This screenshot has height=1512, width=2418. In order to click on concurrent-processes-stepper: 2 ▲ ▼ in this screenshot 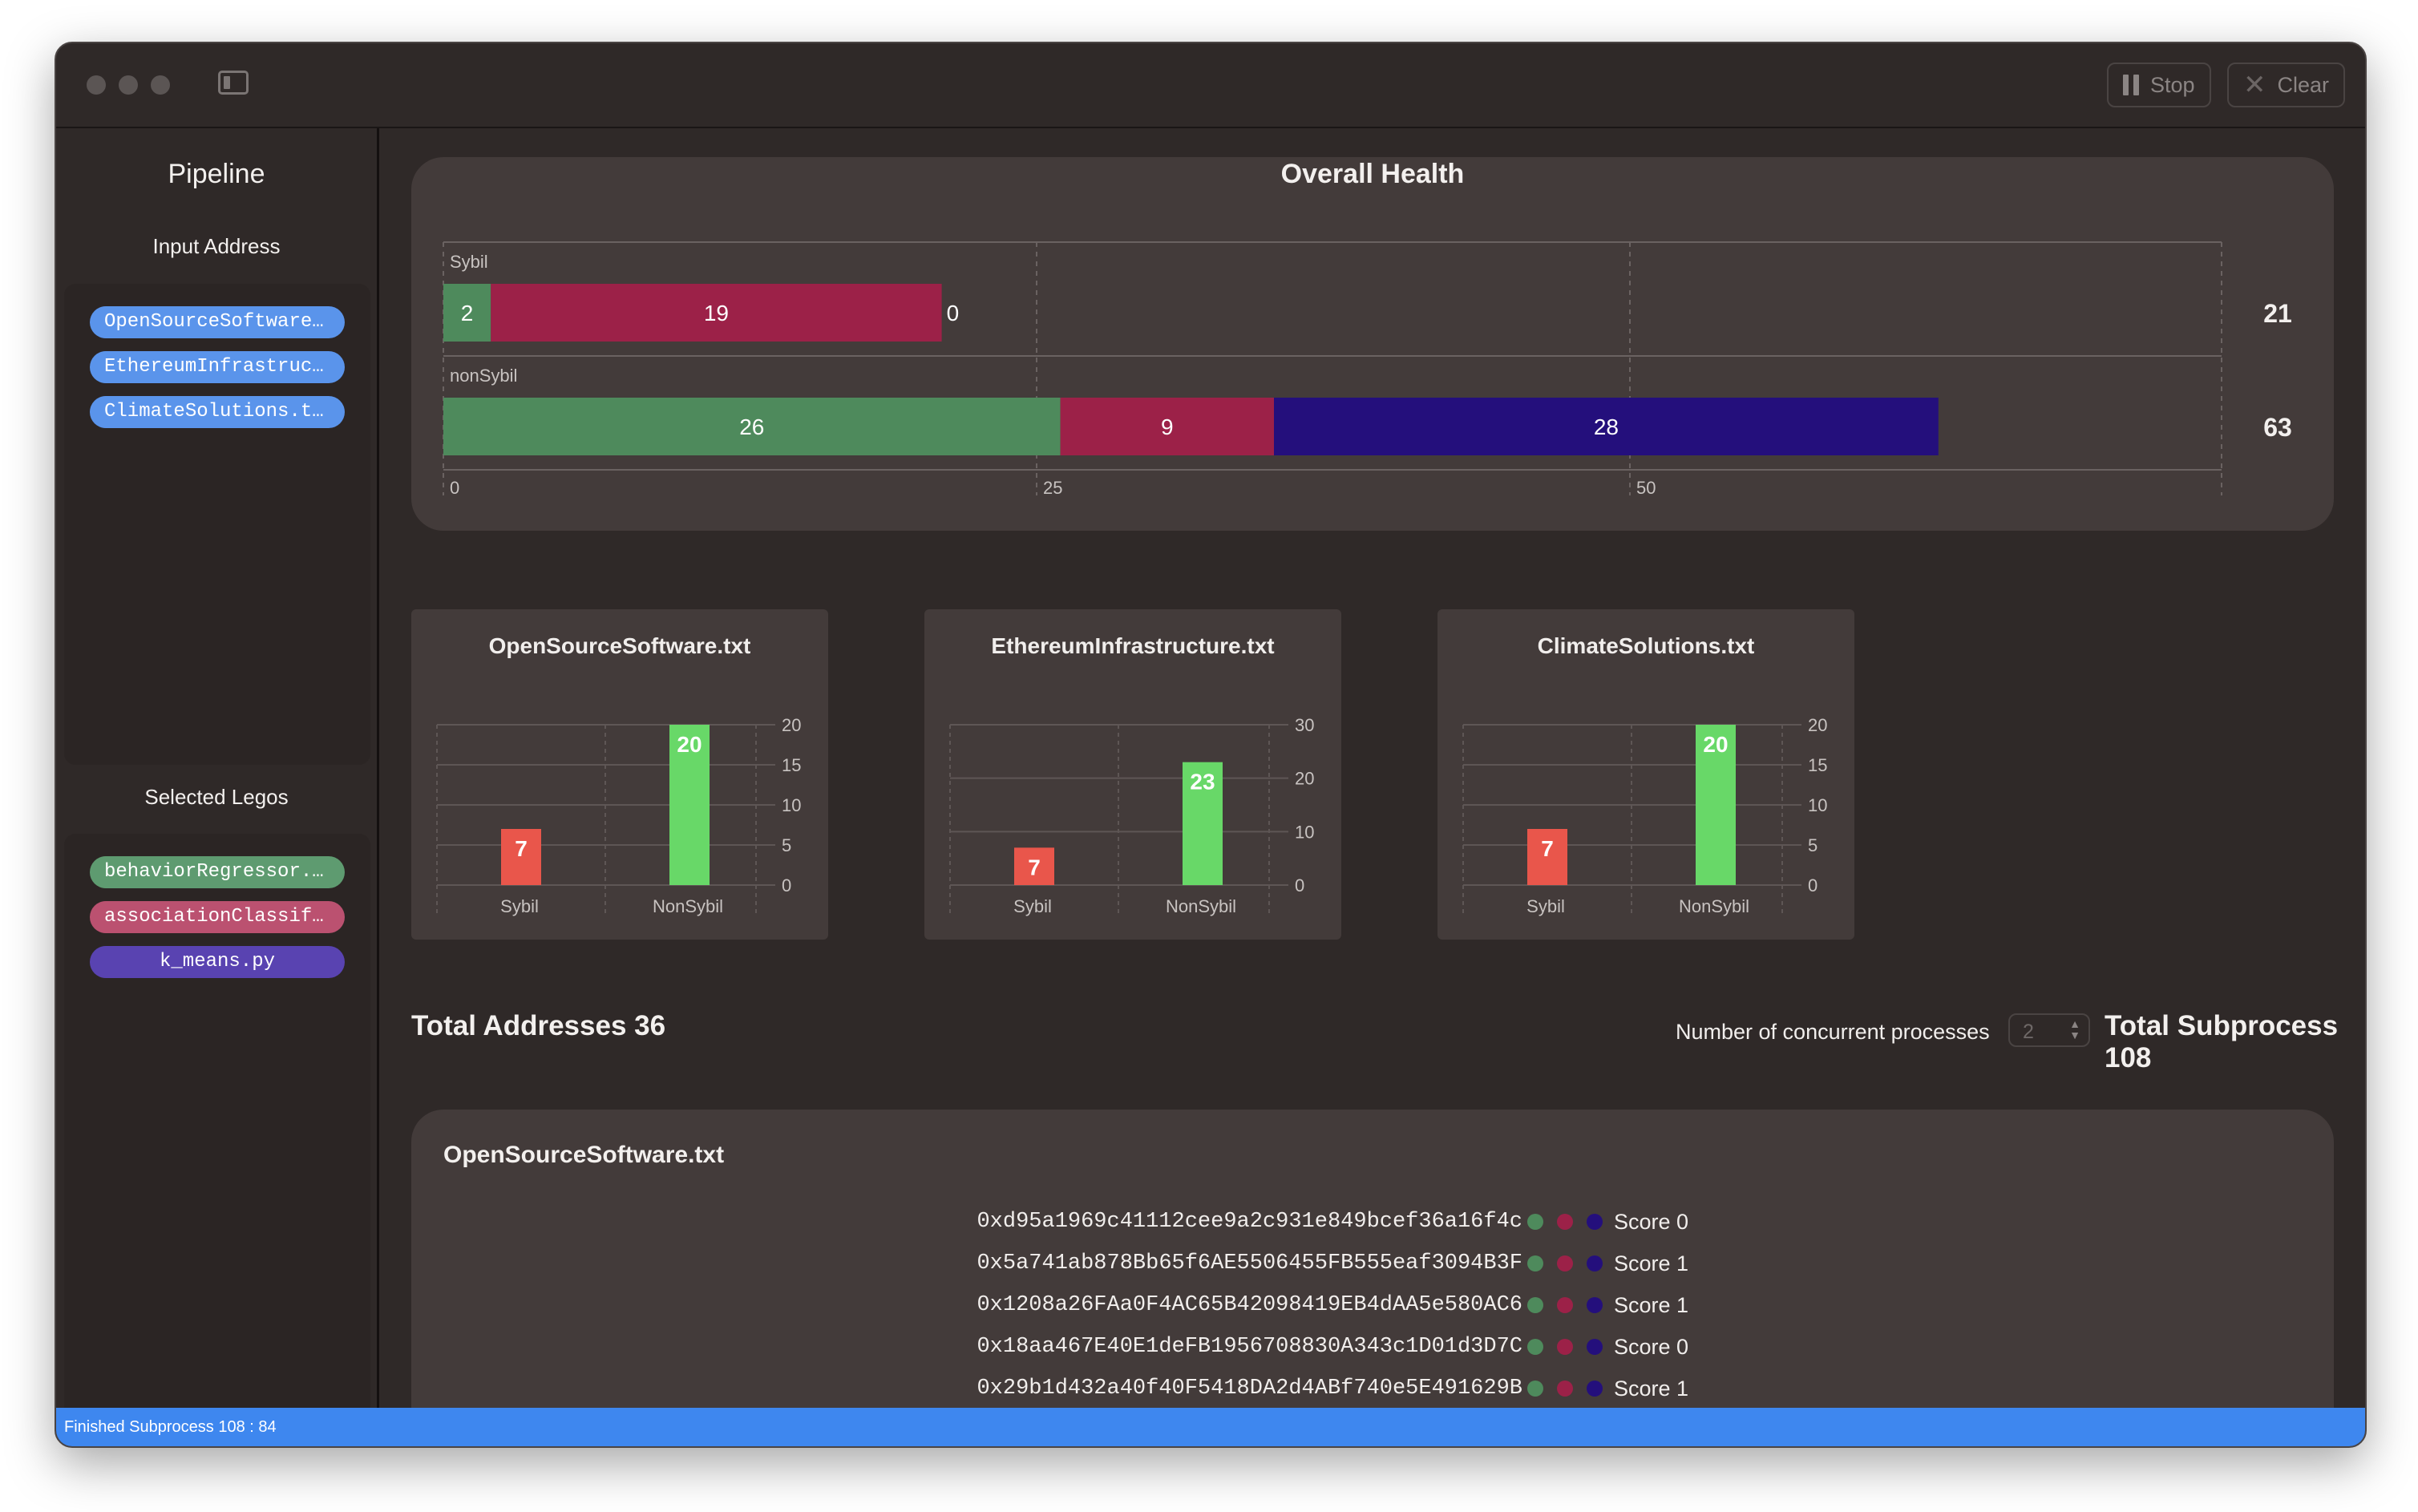, I will do `click(2049, 1030)`.